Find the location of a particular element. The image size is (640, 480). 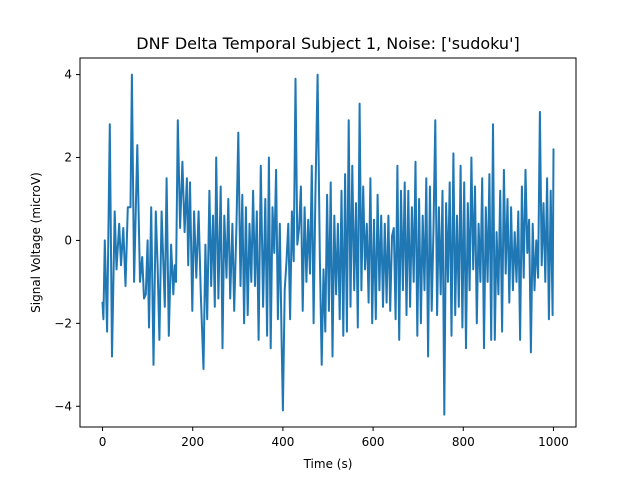

y-tick-label: 4 is located at coordinates (68, 75).